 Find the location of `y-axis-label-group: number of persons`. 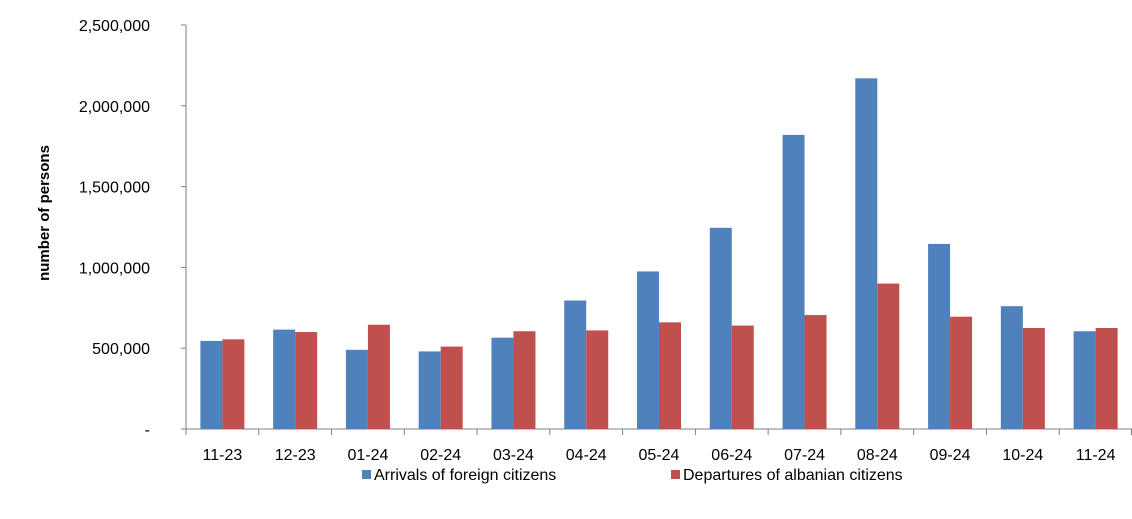

y-axis-label-group: number of persons is located at coordinates (44, 213).